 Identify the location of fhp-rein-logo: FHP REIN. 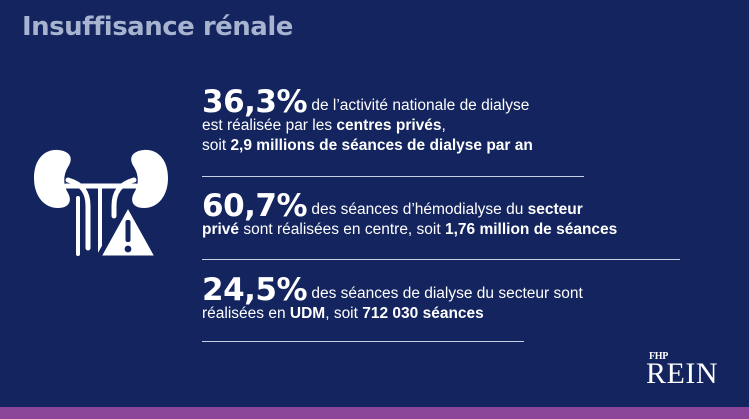
(688, 371).